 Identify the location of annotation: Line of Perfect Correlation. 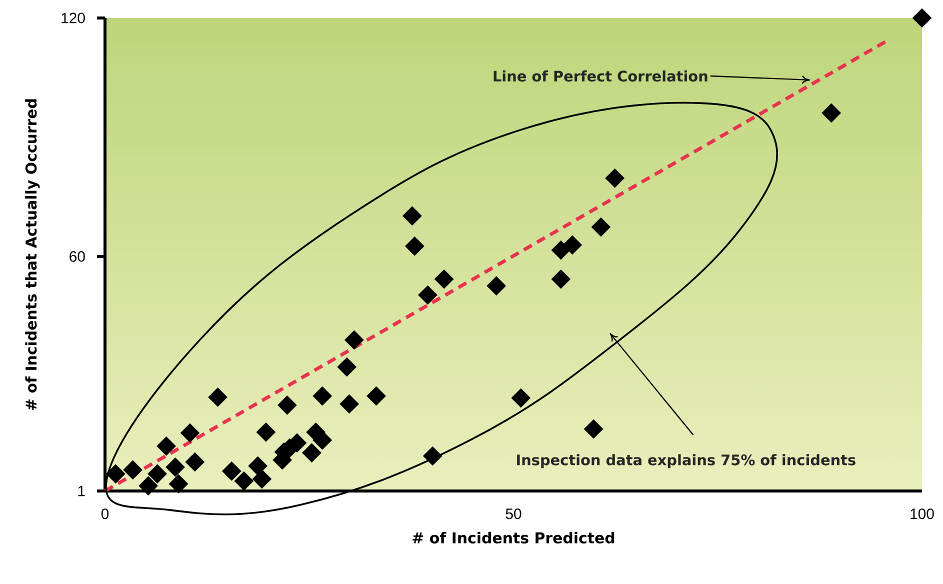
(601, 76).